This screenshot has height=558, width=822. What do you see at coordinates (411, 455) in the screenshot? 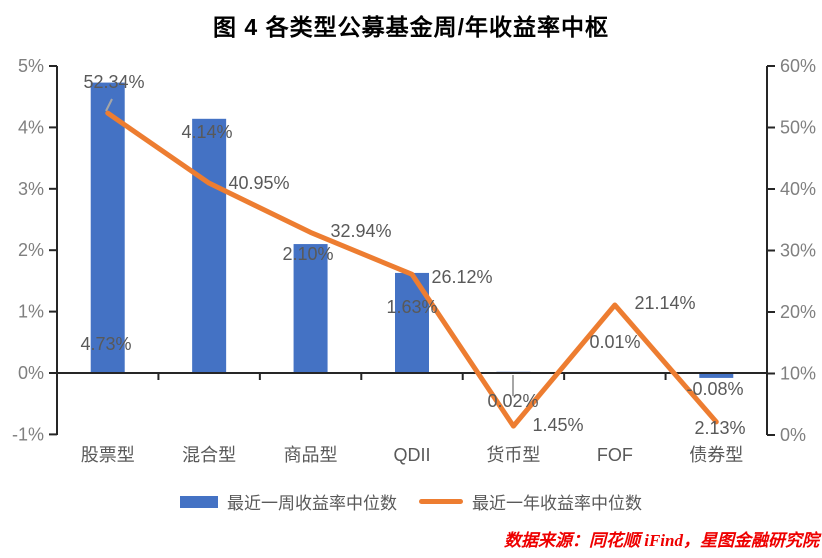
I see `category-label-QDII: QDII` at bounding box center [411, 455].